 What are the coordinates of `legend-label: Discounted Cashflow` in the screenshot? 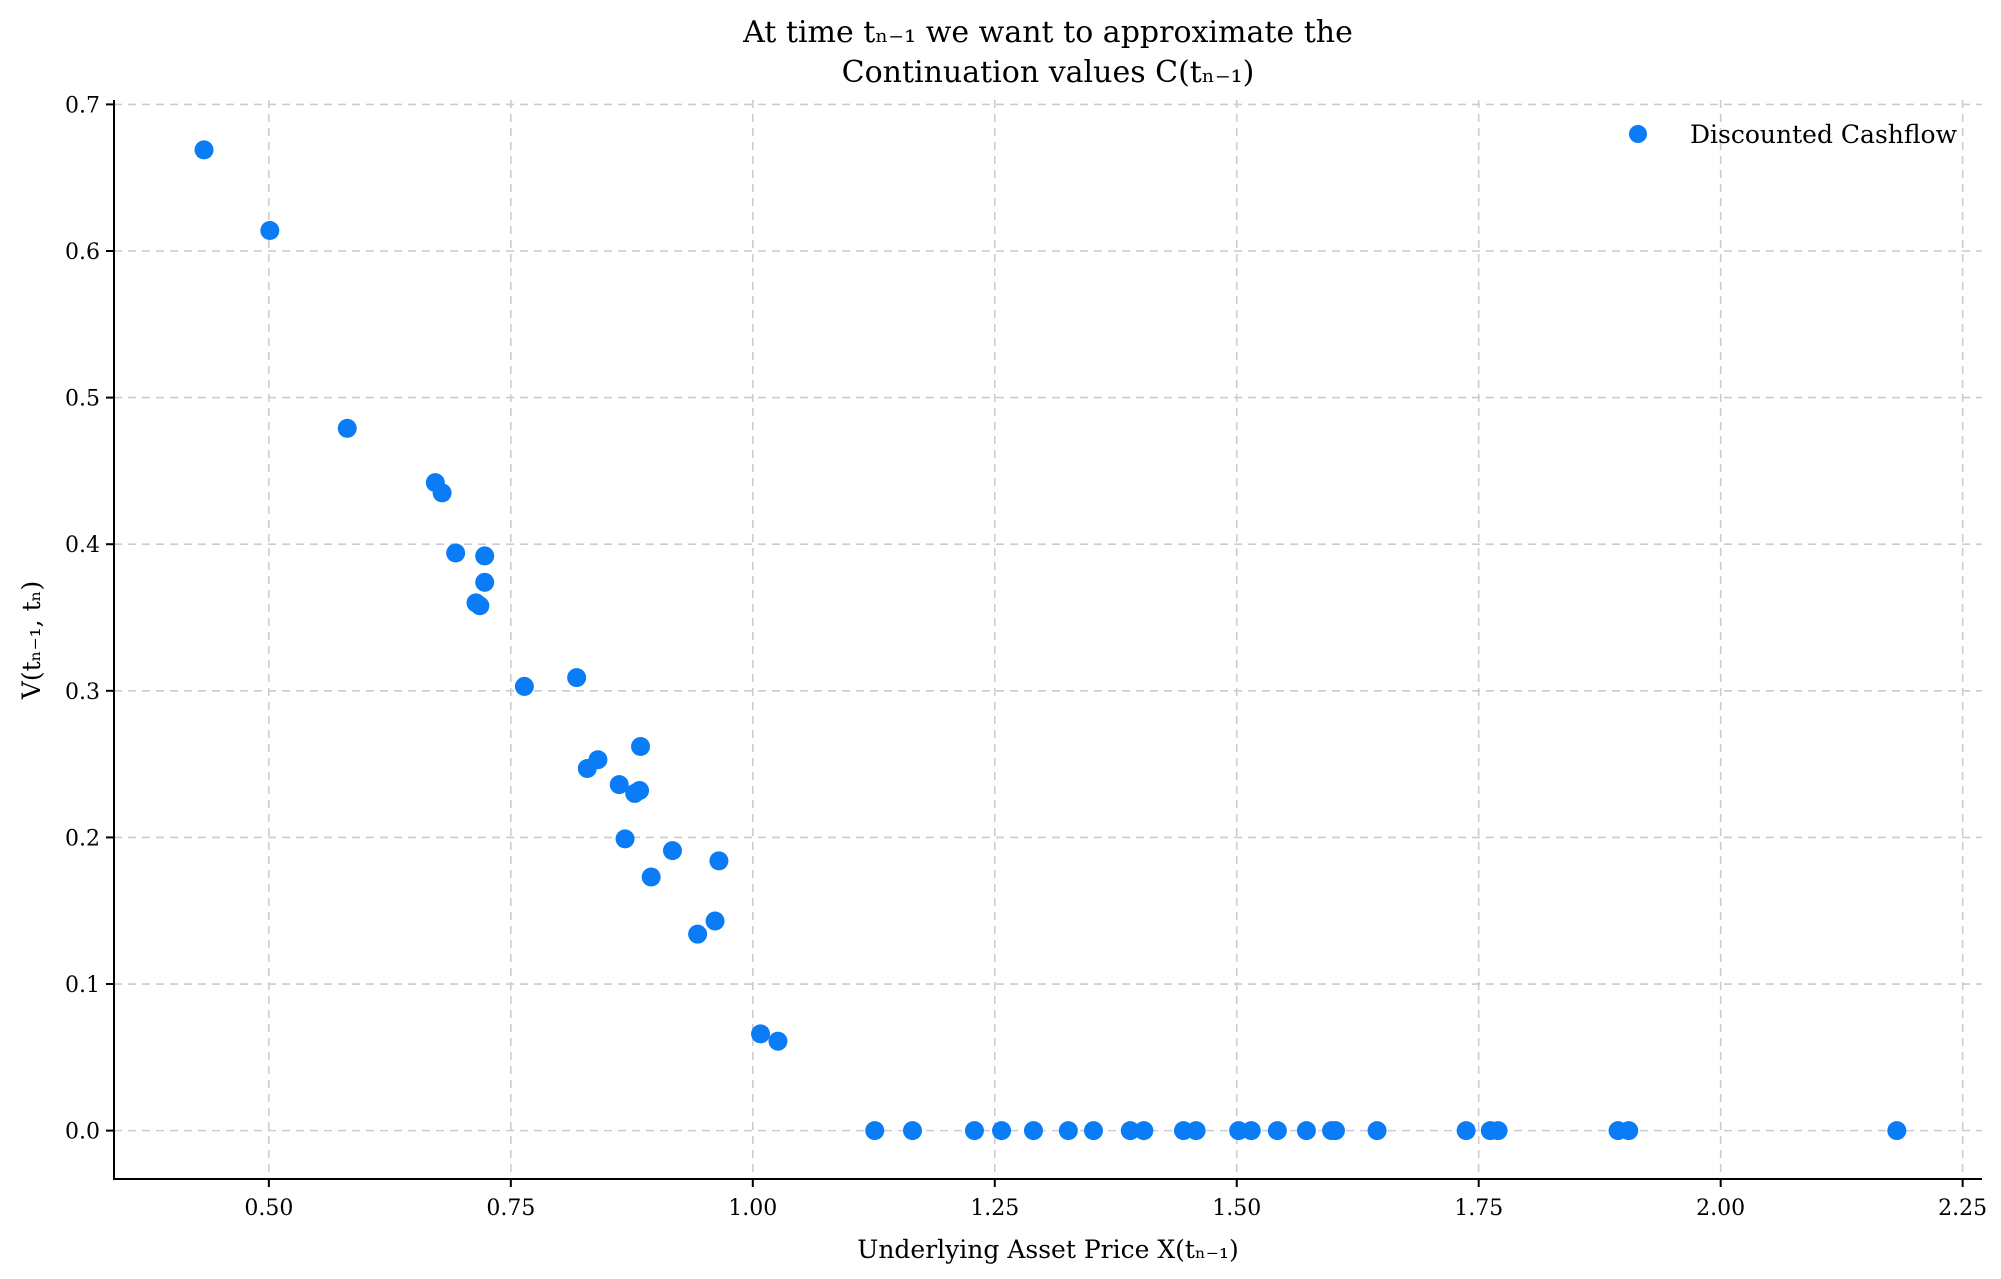 It's located at (1824, 134).